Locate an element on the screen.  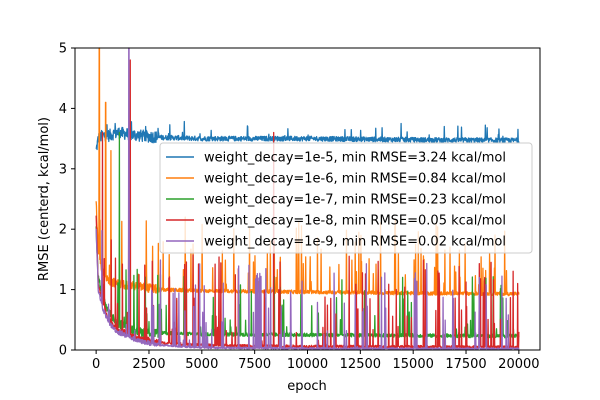
y-axis: 0 1 2 3 4 5 is located at coordinates (67, 200).